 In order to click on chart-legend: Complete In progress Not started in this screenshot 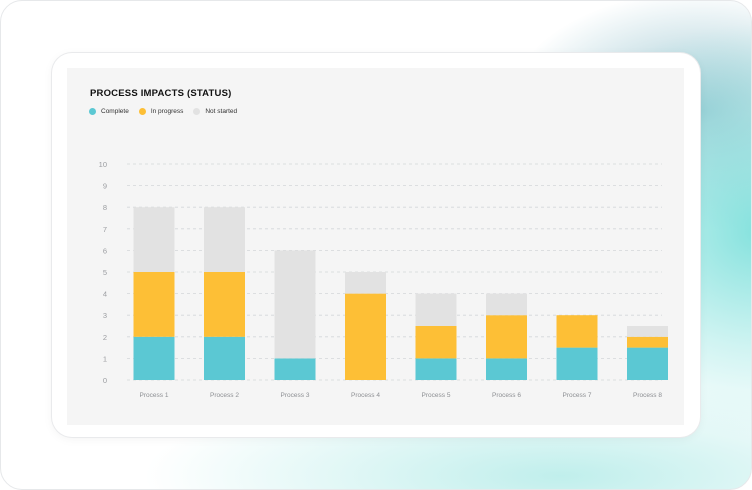, I will do `click(168, 111)`.